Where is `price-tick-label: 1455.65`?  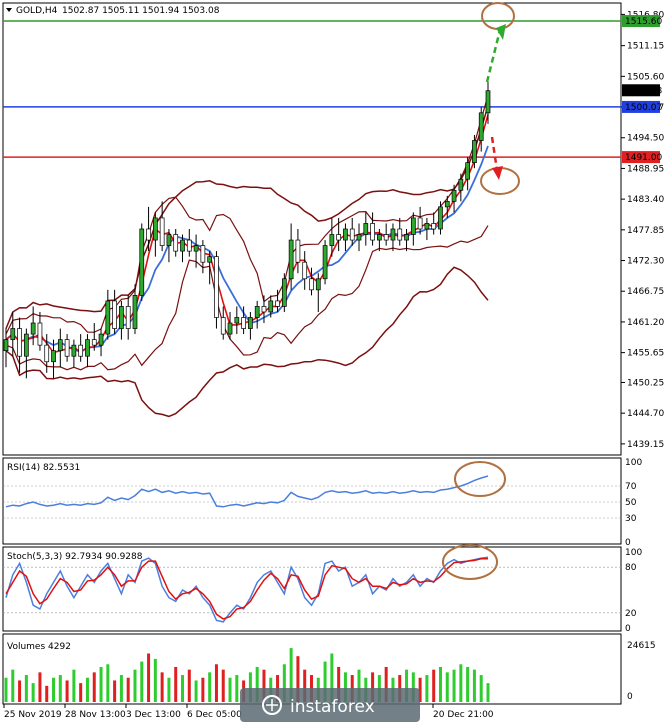
price-tick-label: 1455.65 is located at coordinates (645, 354).